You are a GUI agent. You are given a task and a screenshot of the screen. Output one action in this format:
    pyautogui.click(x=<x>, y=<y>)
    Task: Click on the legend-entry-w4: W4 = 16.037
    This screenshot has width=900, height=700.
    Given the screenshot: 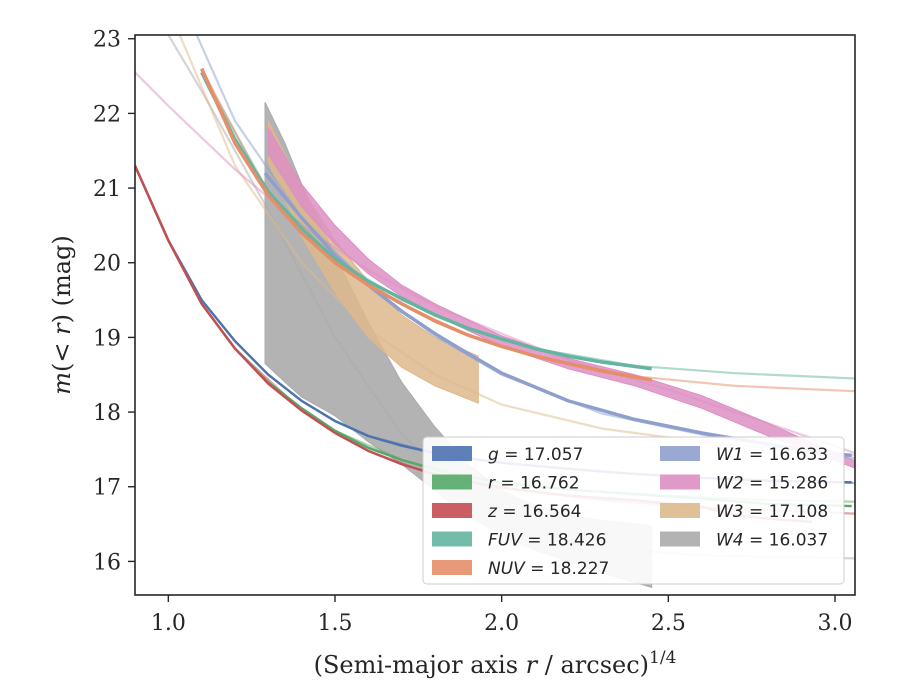 What is the action you would take?
    pyautogui.click(x=744, y=541)
    